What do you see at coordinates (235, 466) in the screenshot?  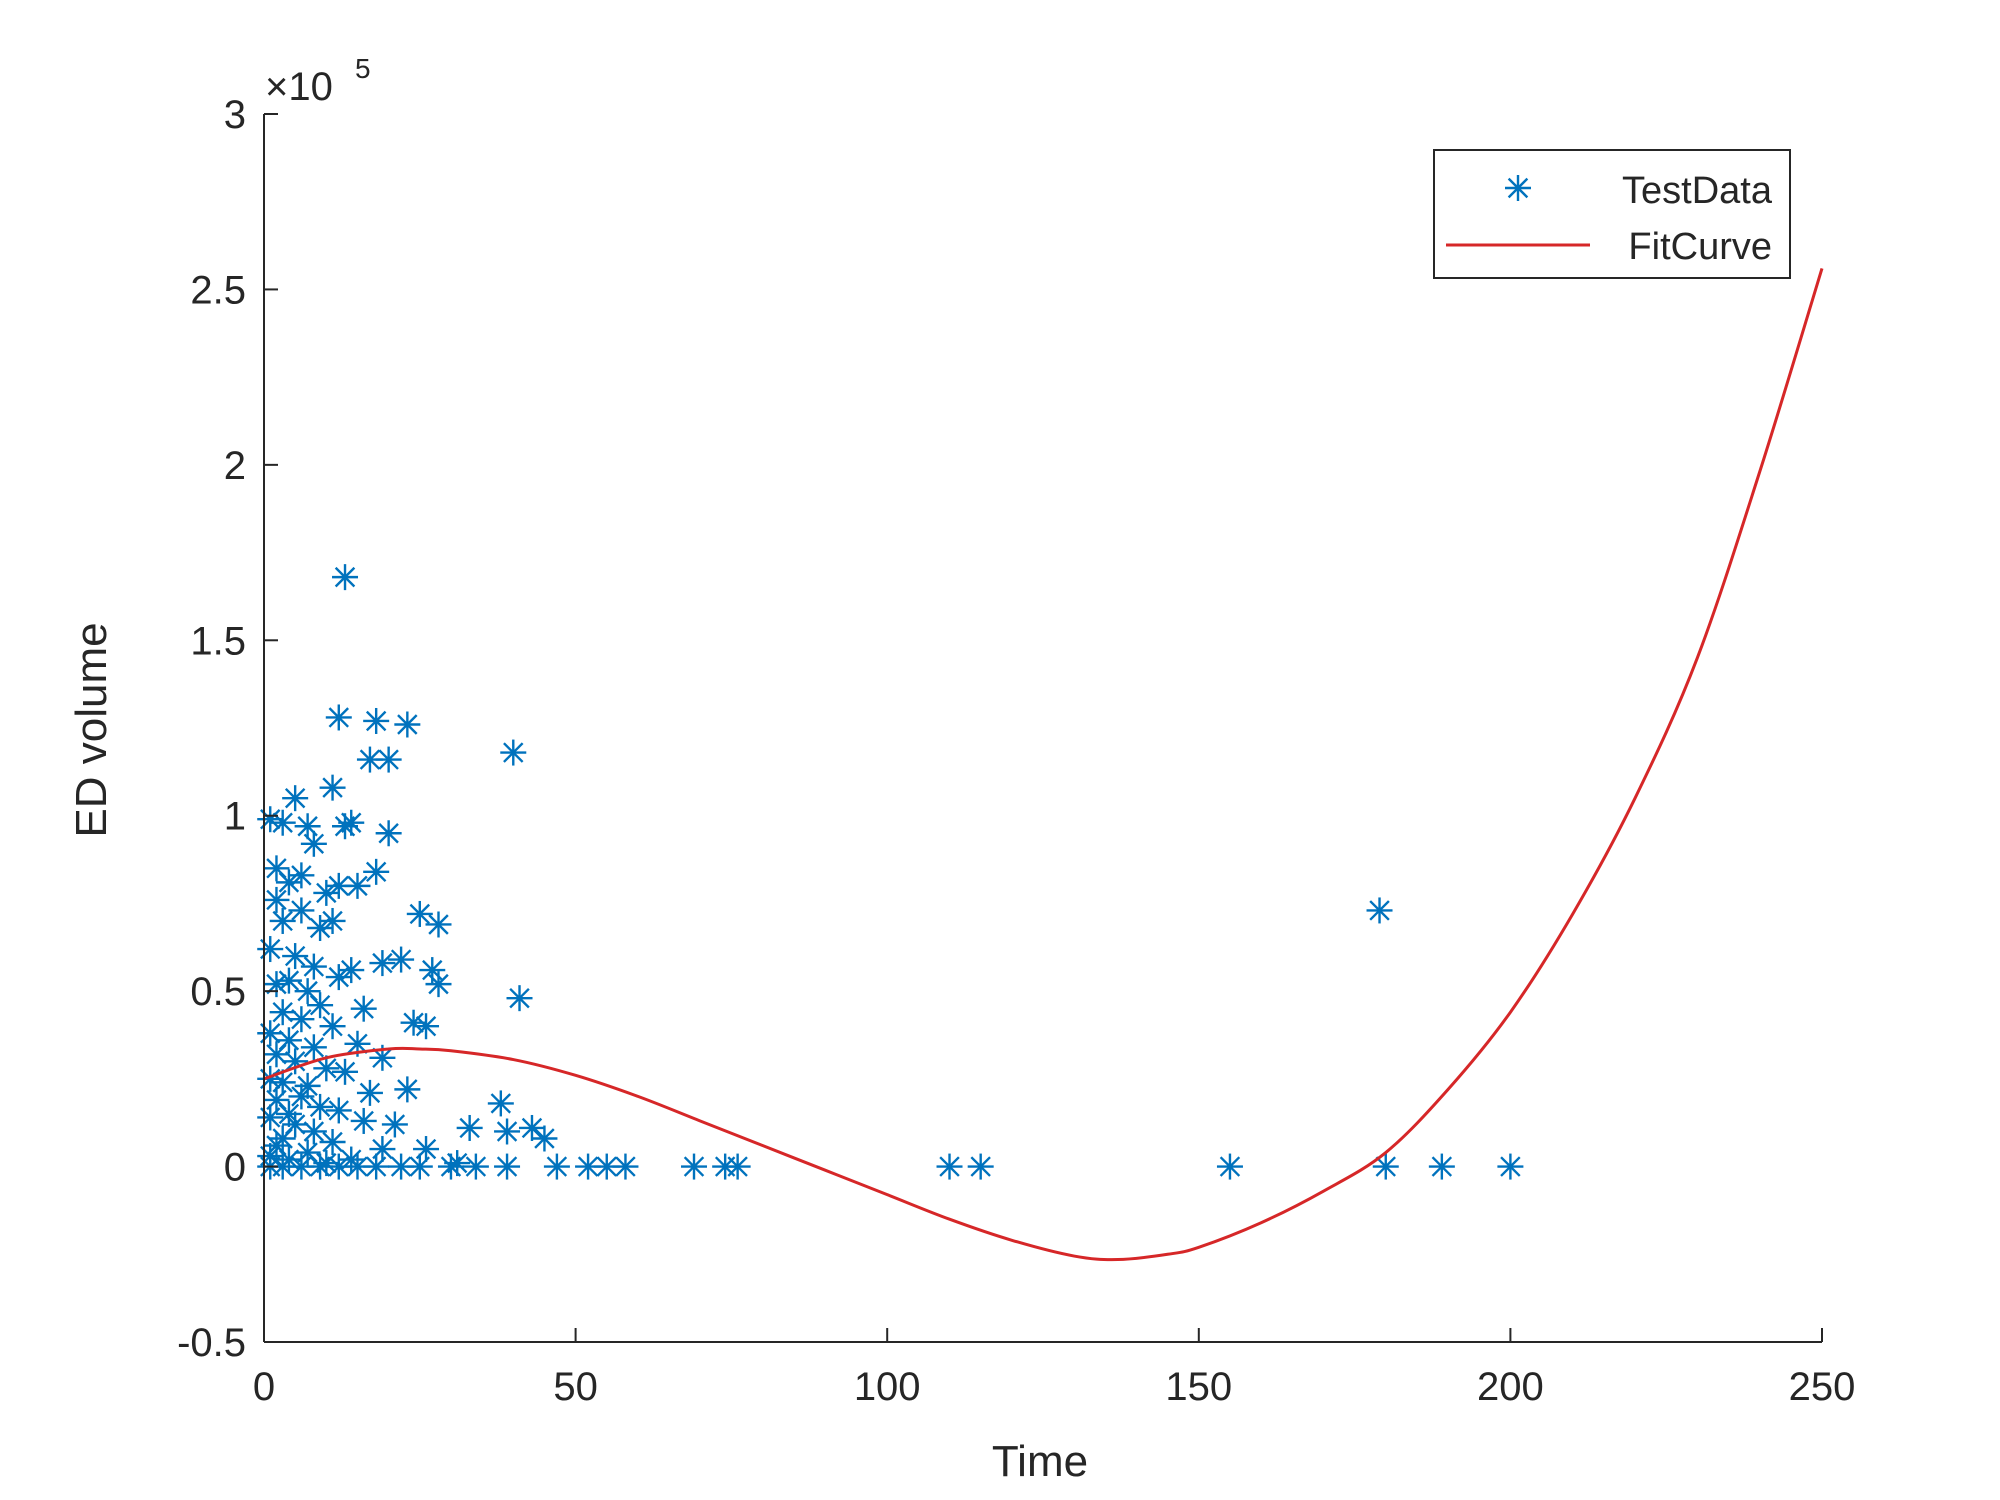 I see `y-tick-label: 2` at bounding box center [235, 466].